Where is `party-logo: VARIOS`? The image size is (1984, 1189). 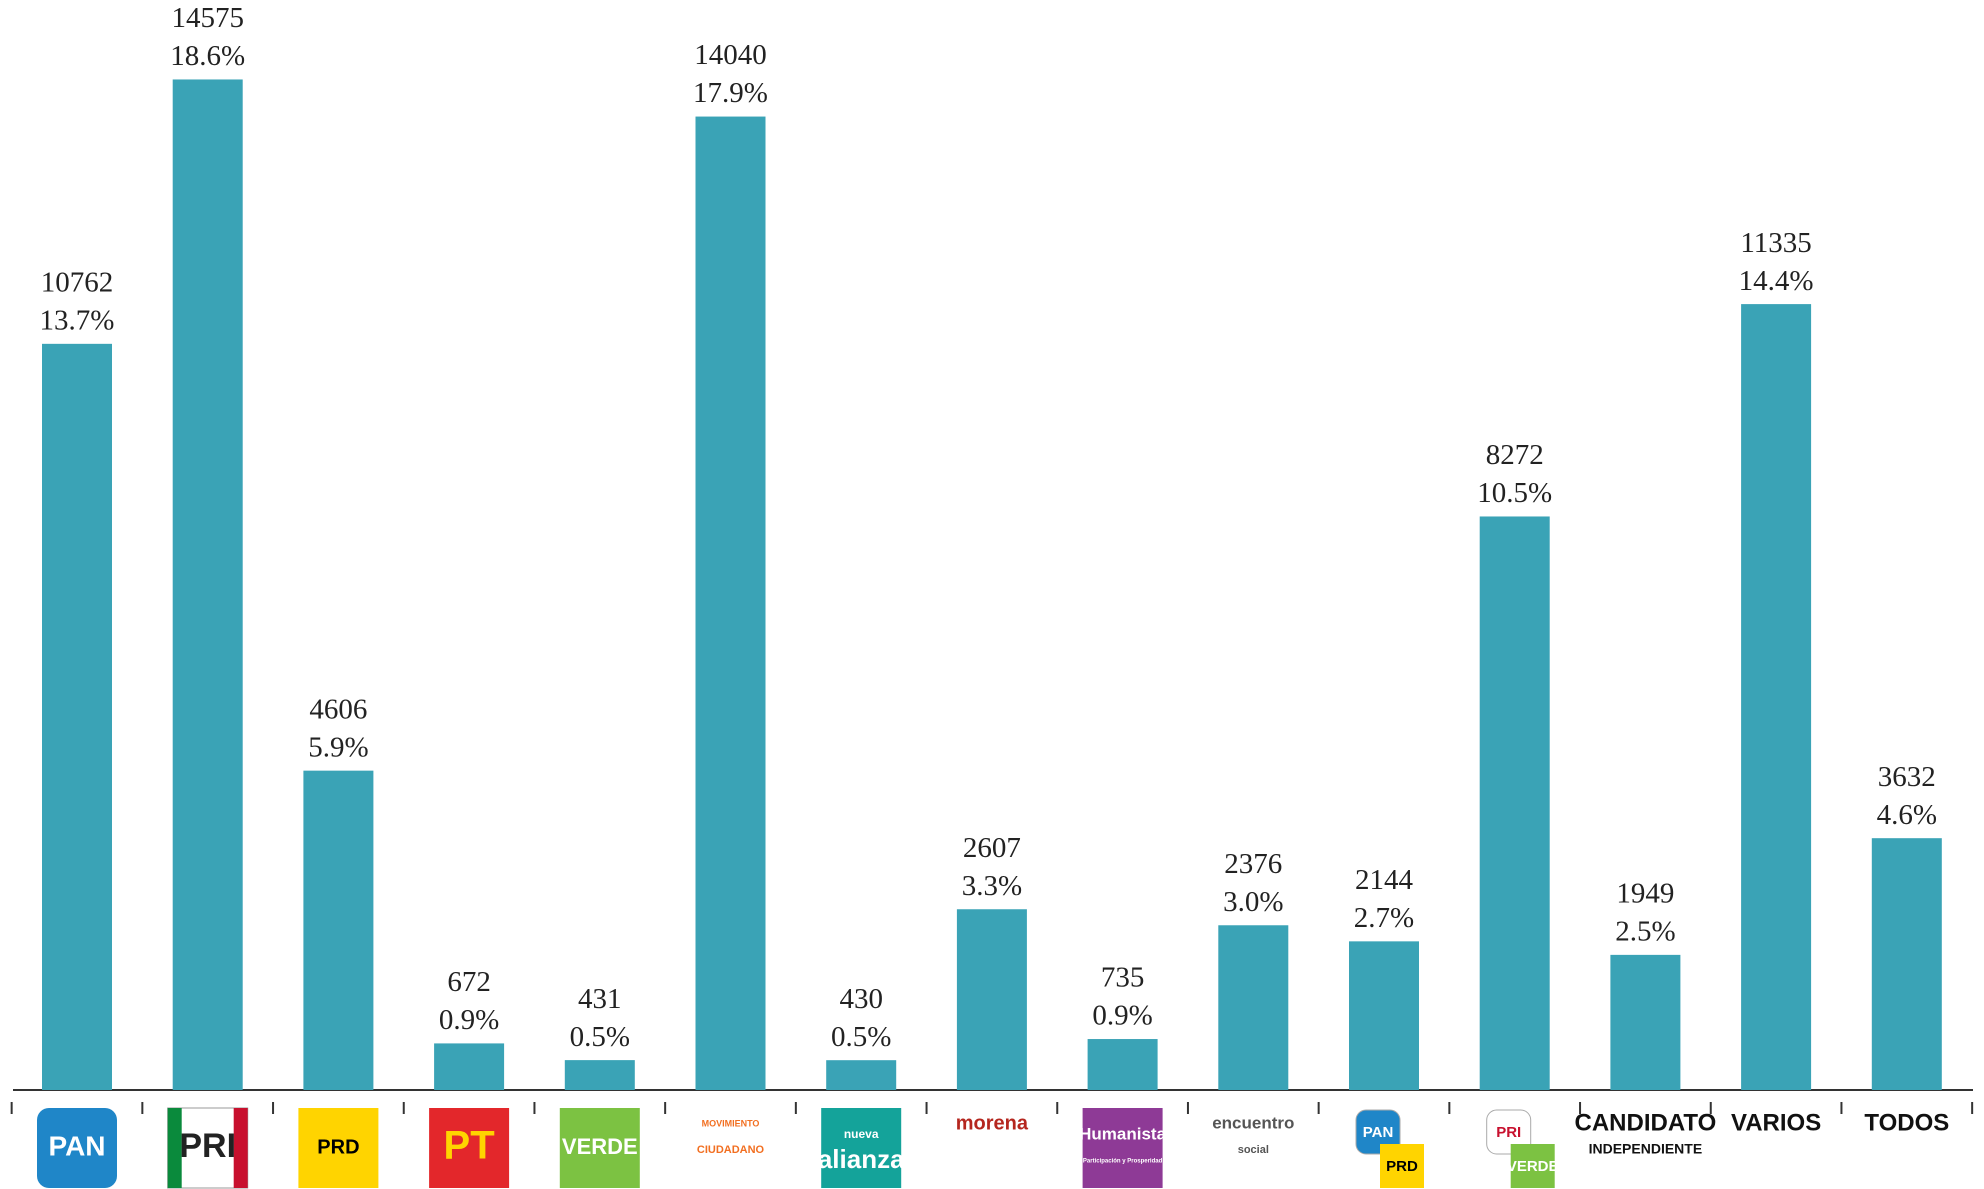 party-logo: VARIOS is located at coordinates (1776, 1122).